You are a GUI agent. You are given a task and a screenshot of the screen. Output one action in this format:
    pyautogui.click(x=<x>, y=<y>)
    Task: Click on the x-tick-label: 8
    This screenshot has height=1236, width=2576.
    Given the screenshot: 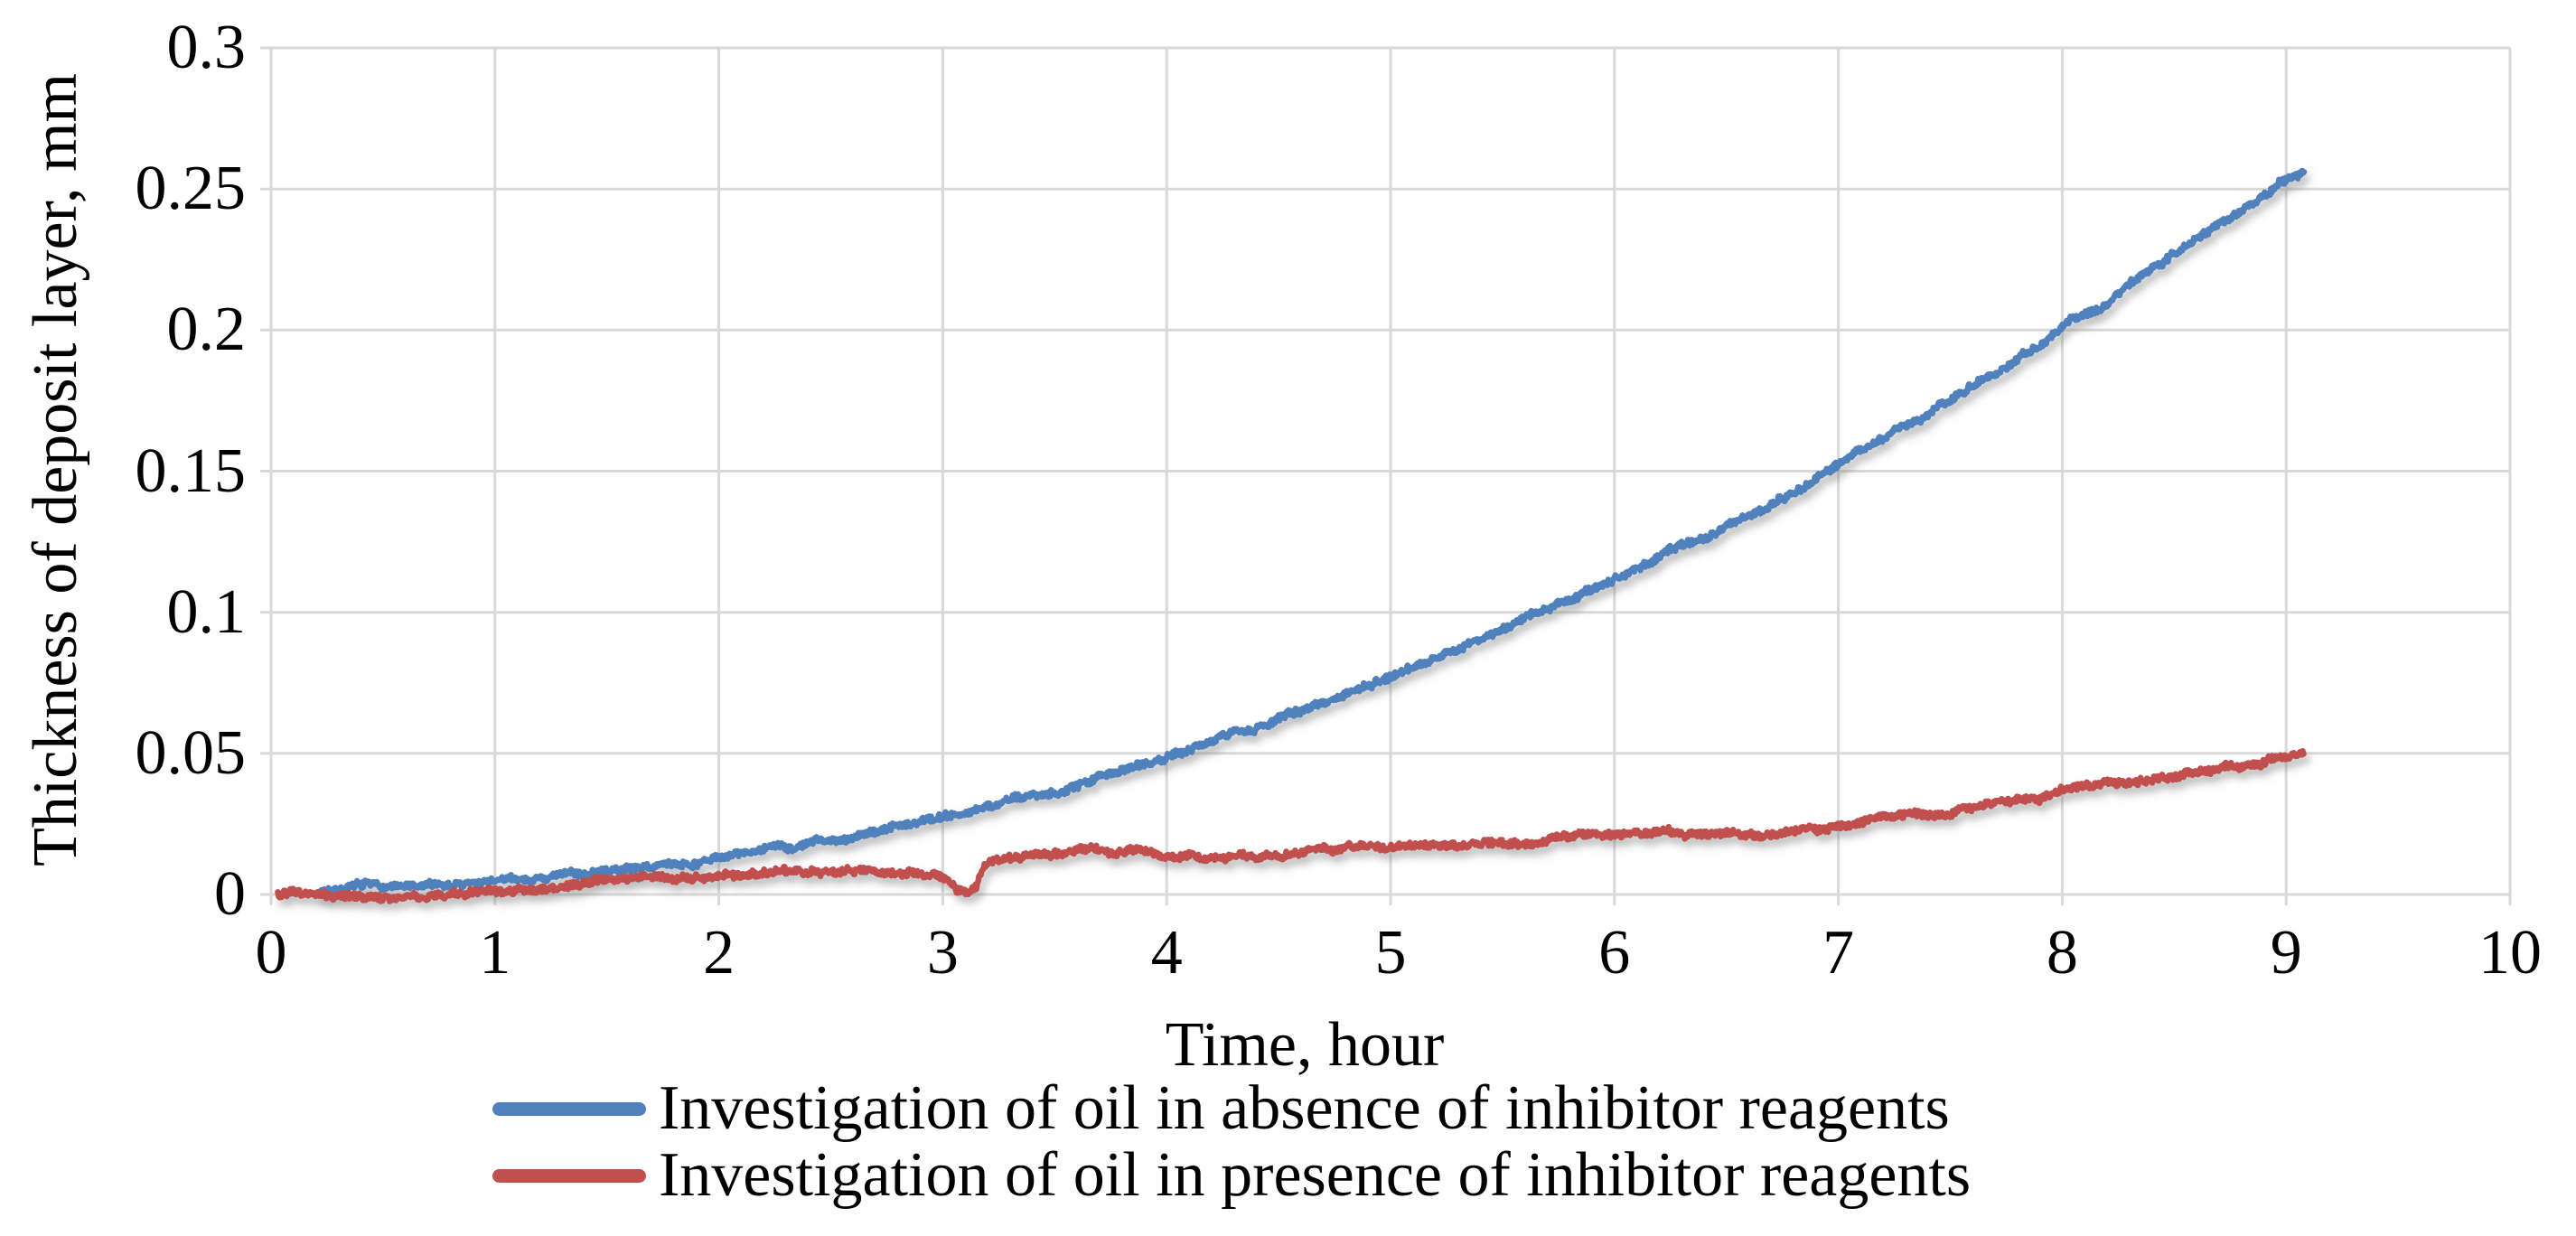 What is the action you would take?
    pyautogui.click(x=2062, y=953)
    